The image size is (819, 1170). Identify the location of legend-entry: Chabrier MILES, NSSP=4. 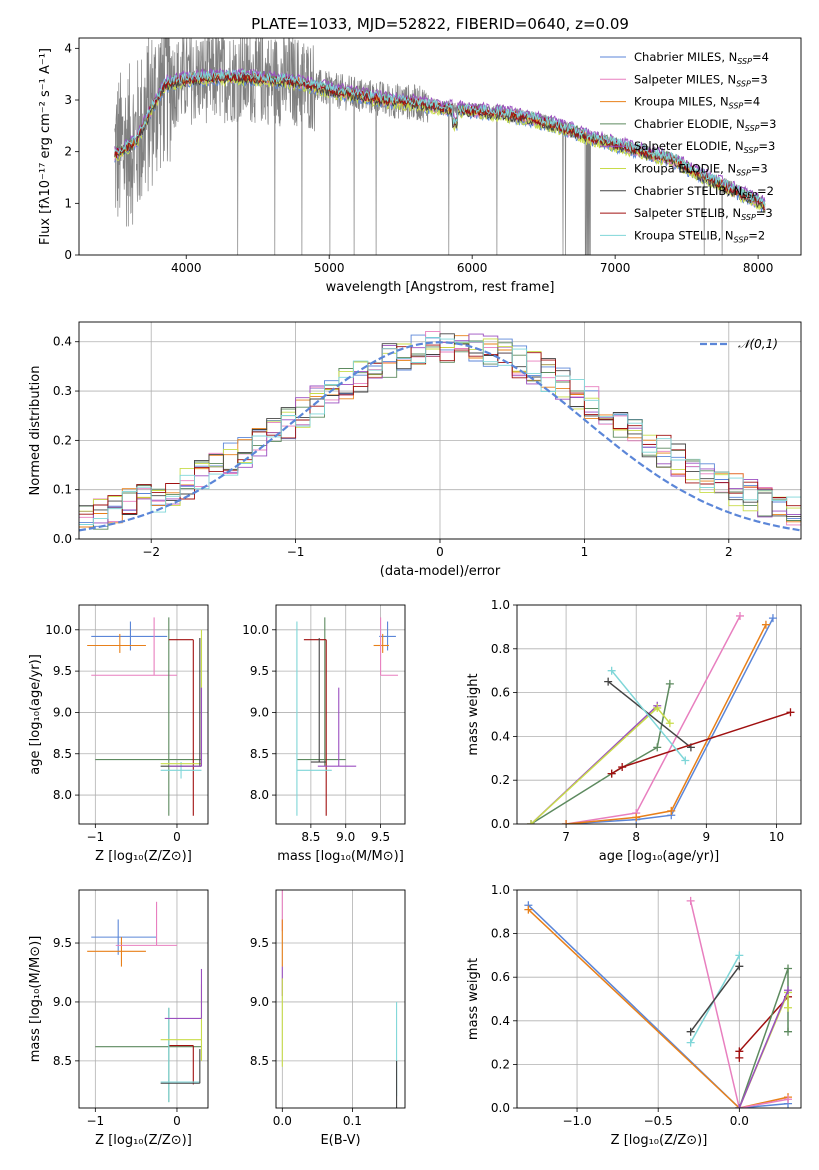
(701, 58).